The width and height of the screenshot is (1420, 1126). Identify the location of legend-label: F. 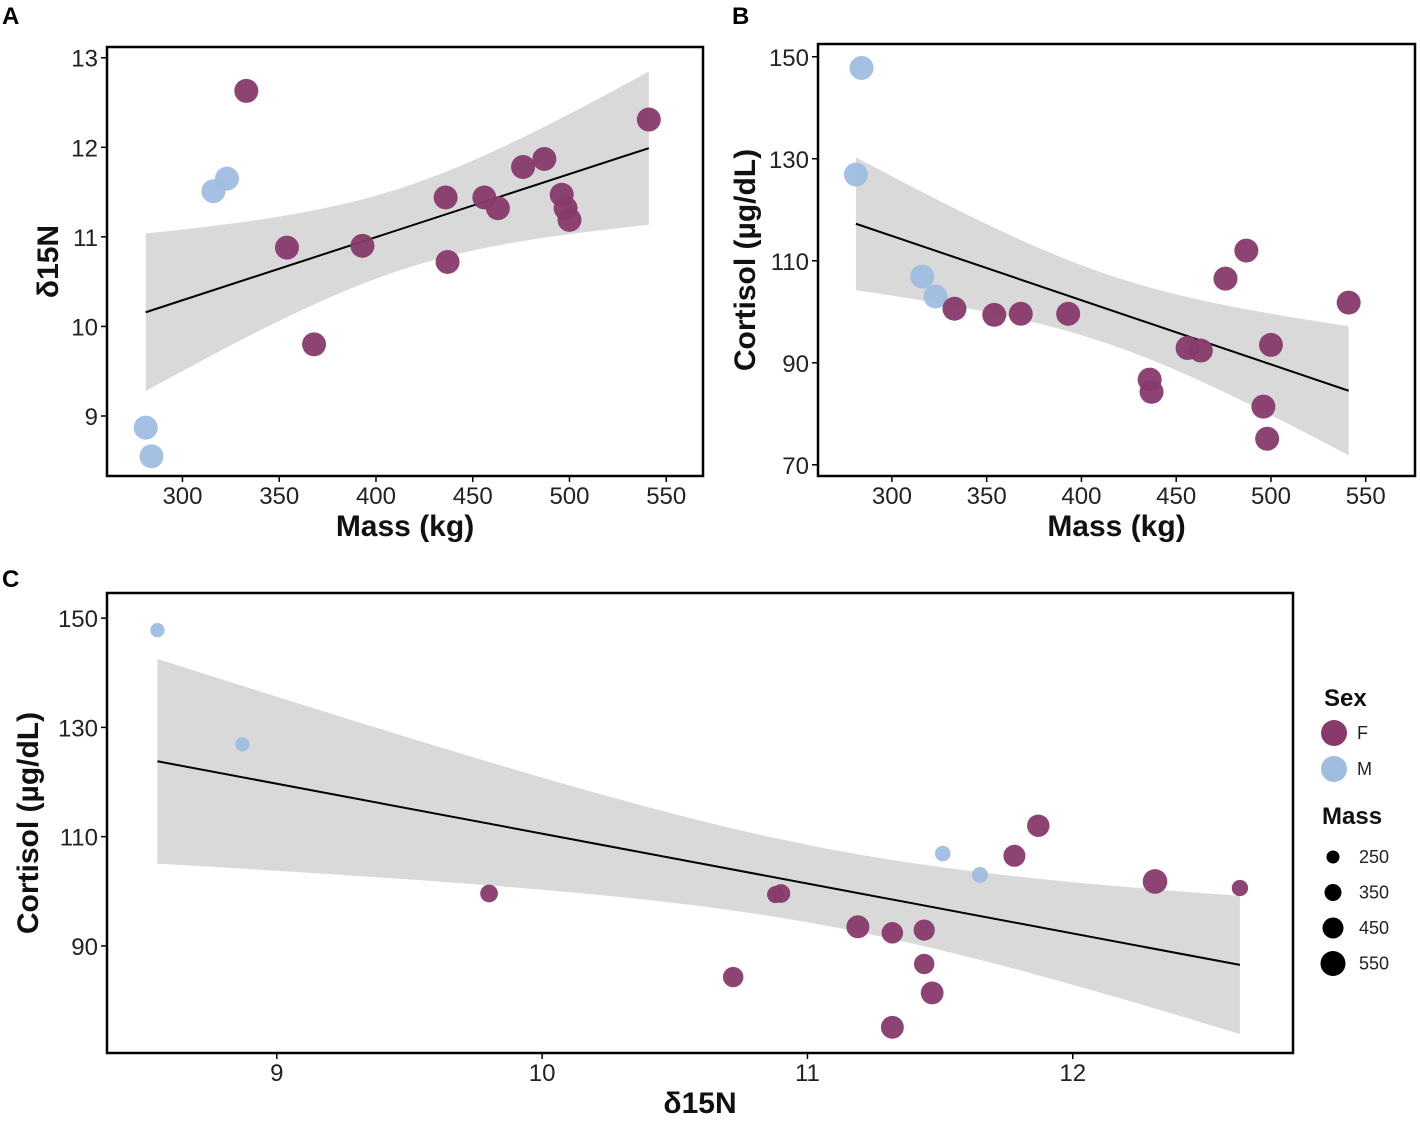
(1362, 733).